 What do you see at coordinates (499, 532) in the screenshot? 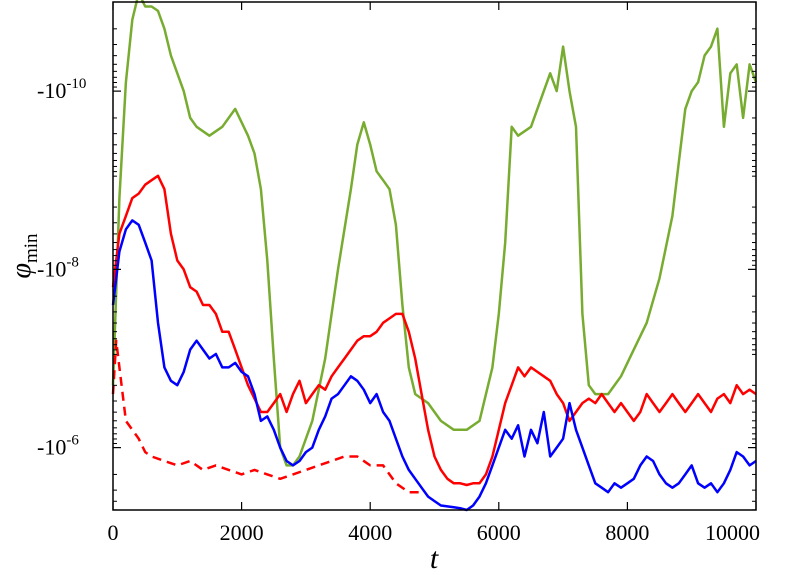
I see `x-tick-label: 6000` at bounding box center [499, 532].